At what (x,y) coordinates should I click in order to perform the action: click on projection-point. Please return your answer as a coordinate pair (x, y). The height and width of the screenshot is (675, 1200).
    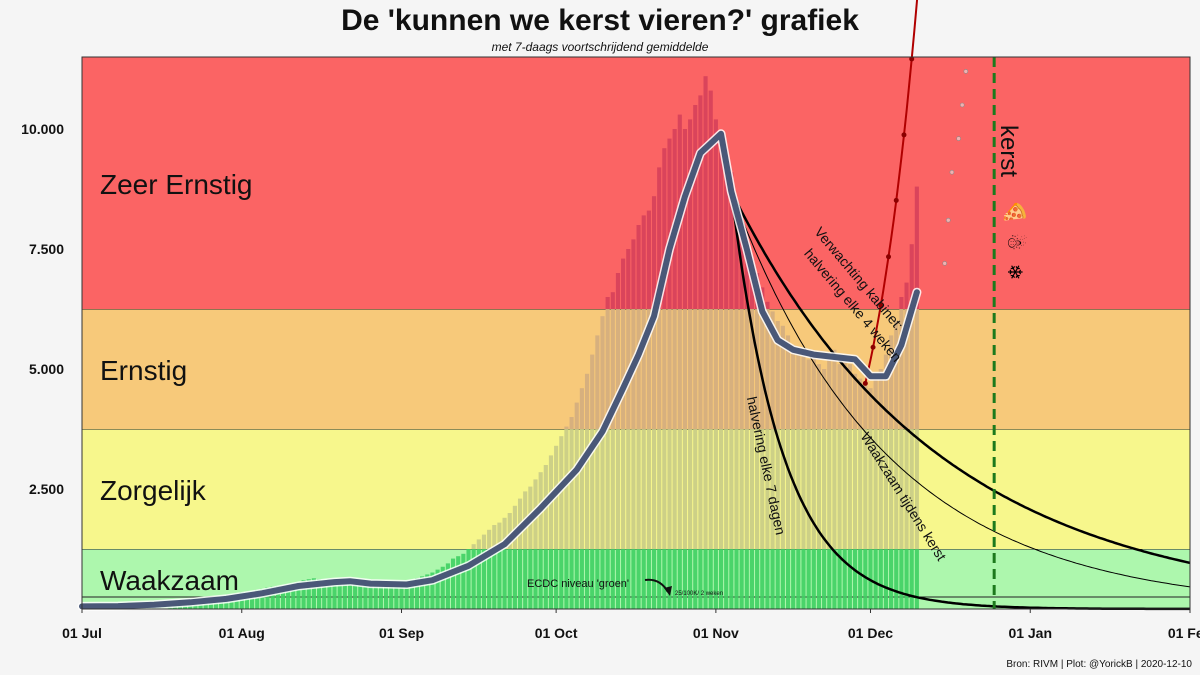
    Looking at the image, I should click on (896, 200).